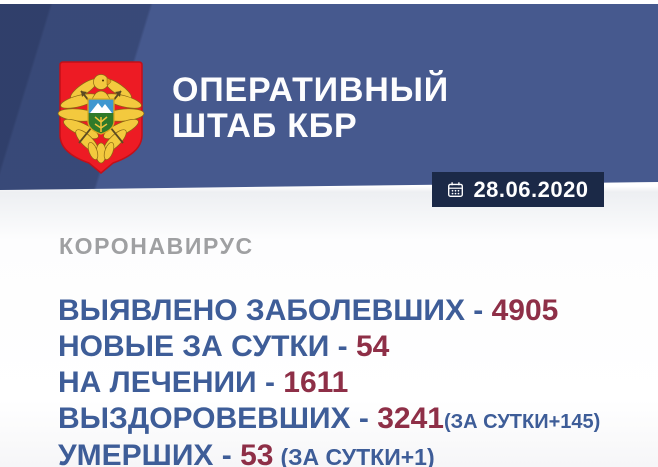 The width and height of the screenshot is (658, 467). Describe the element at coordinates (316, 382) in the screenshot. I see `stat-value: 1611` at that location.